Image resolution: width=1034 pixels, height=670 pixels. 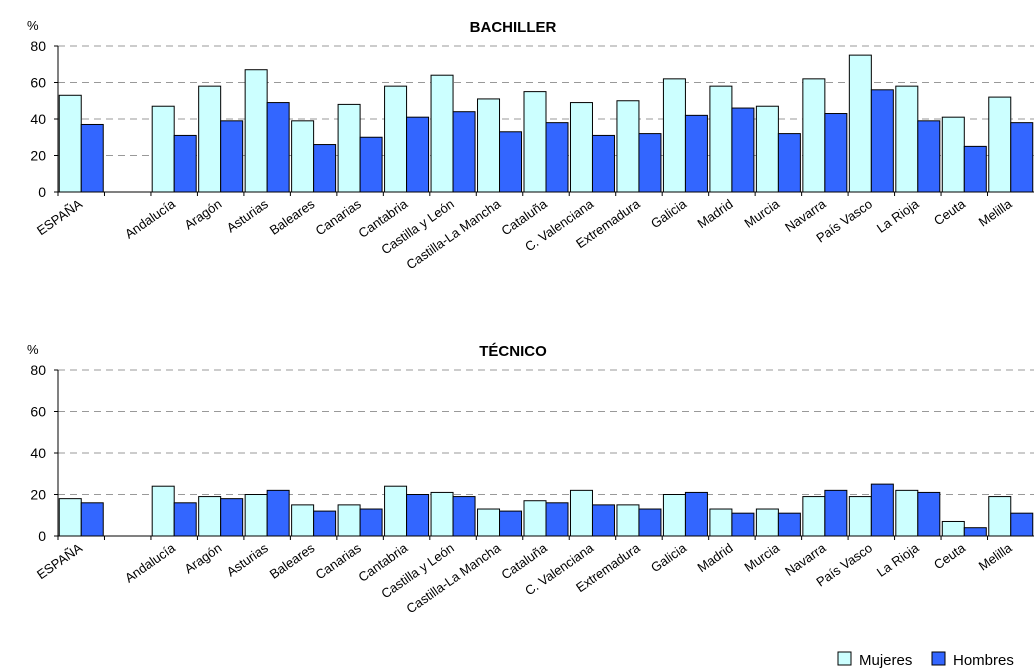 I want to click on x-category-label: Madrid, so click(x=714, y=557).